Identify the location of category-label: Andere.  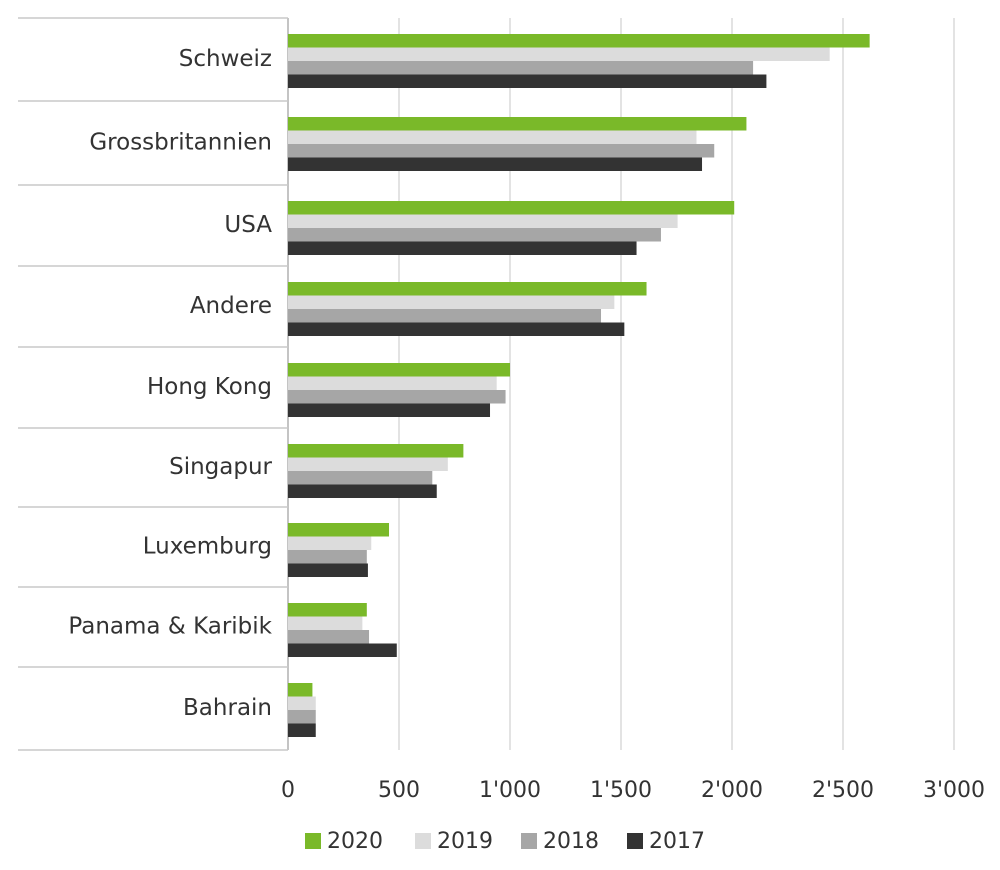
(231, 306).